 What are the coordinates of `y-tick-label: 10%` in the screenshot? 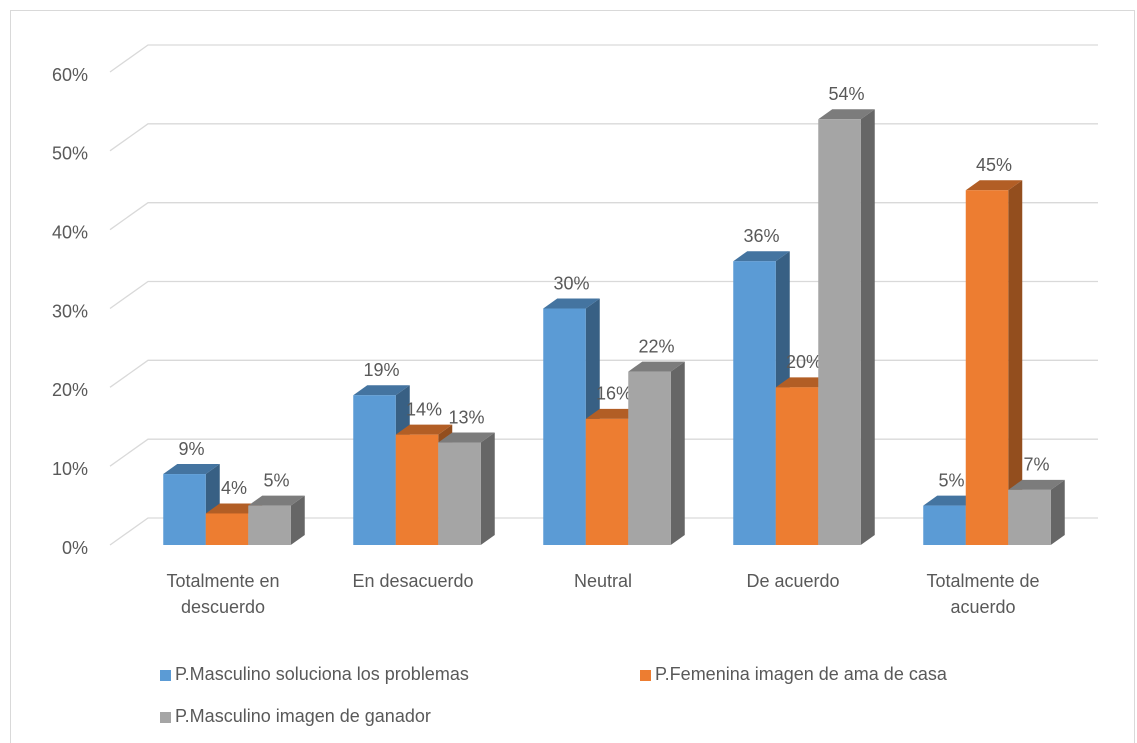 It's located at (70, 469).